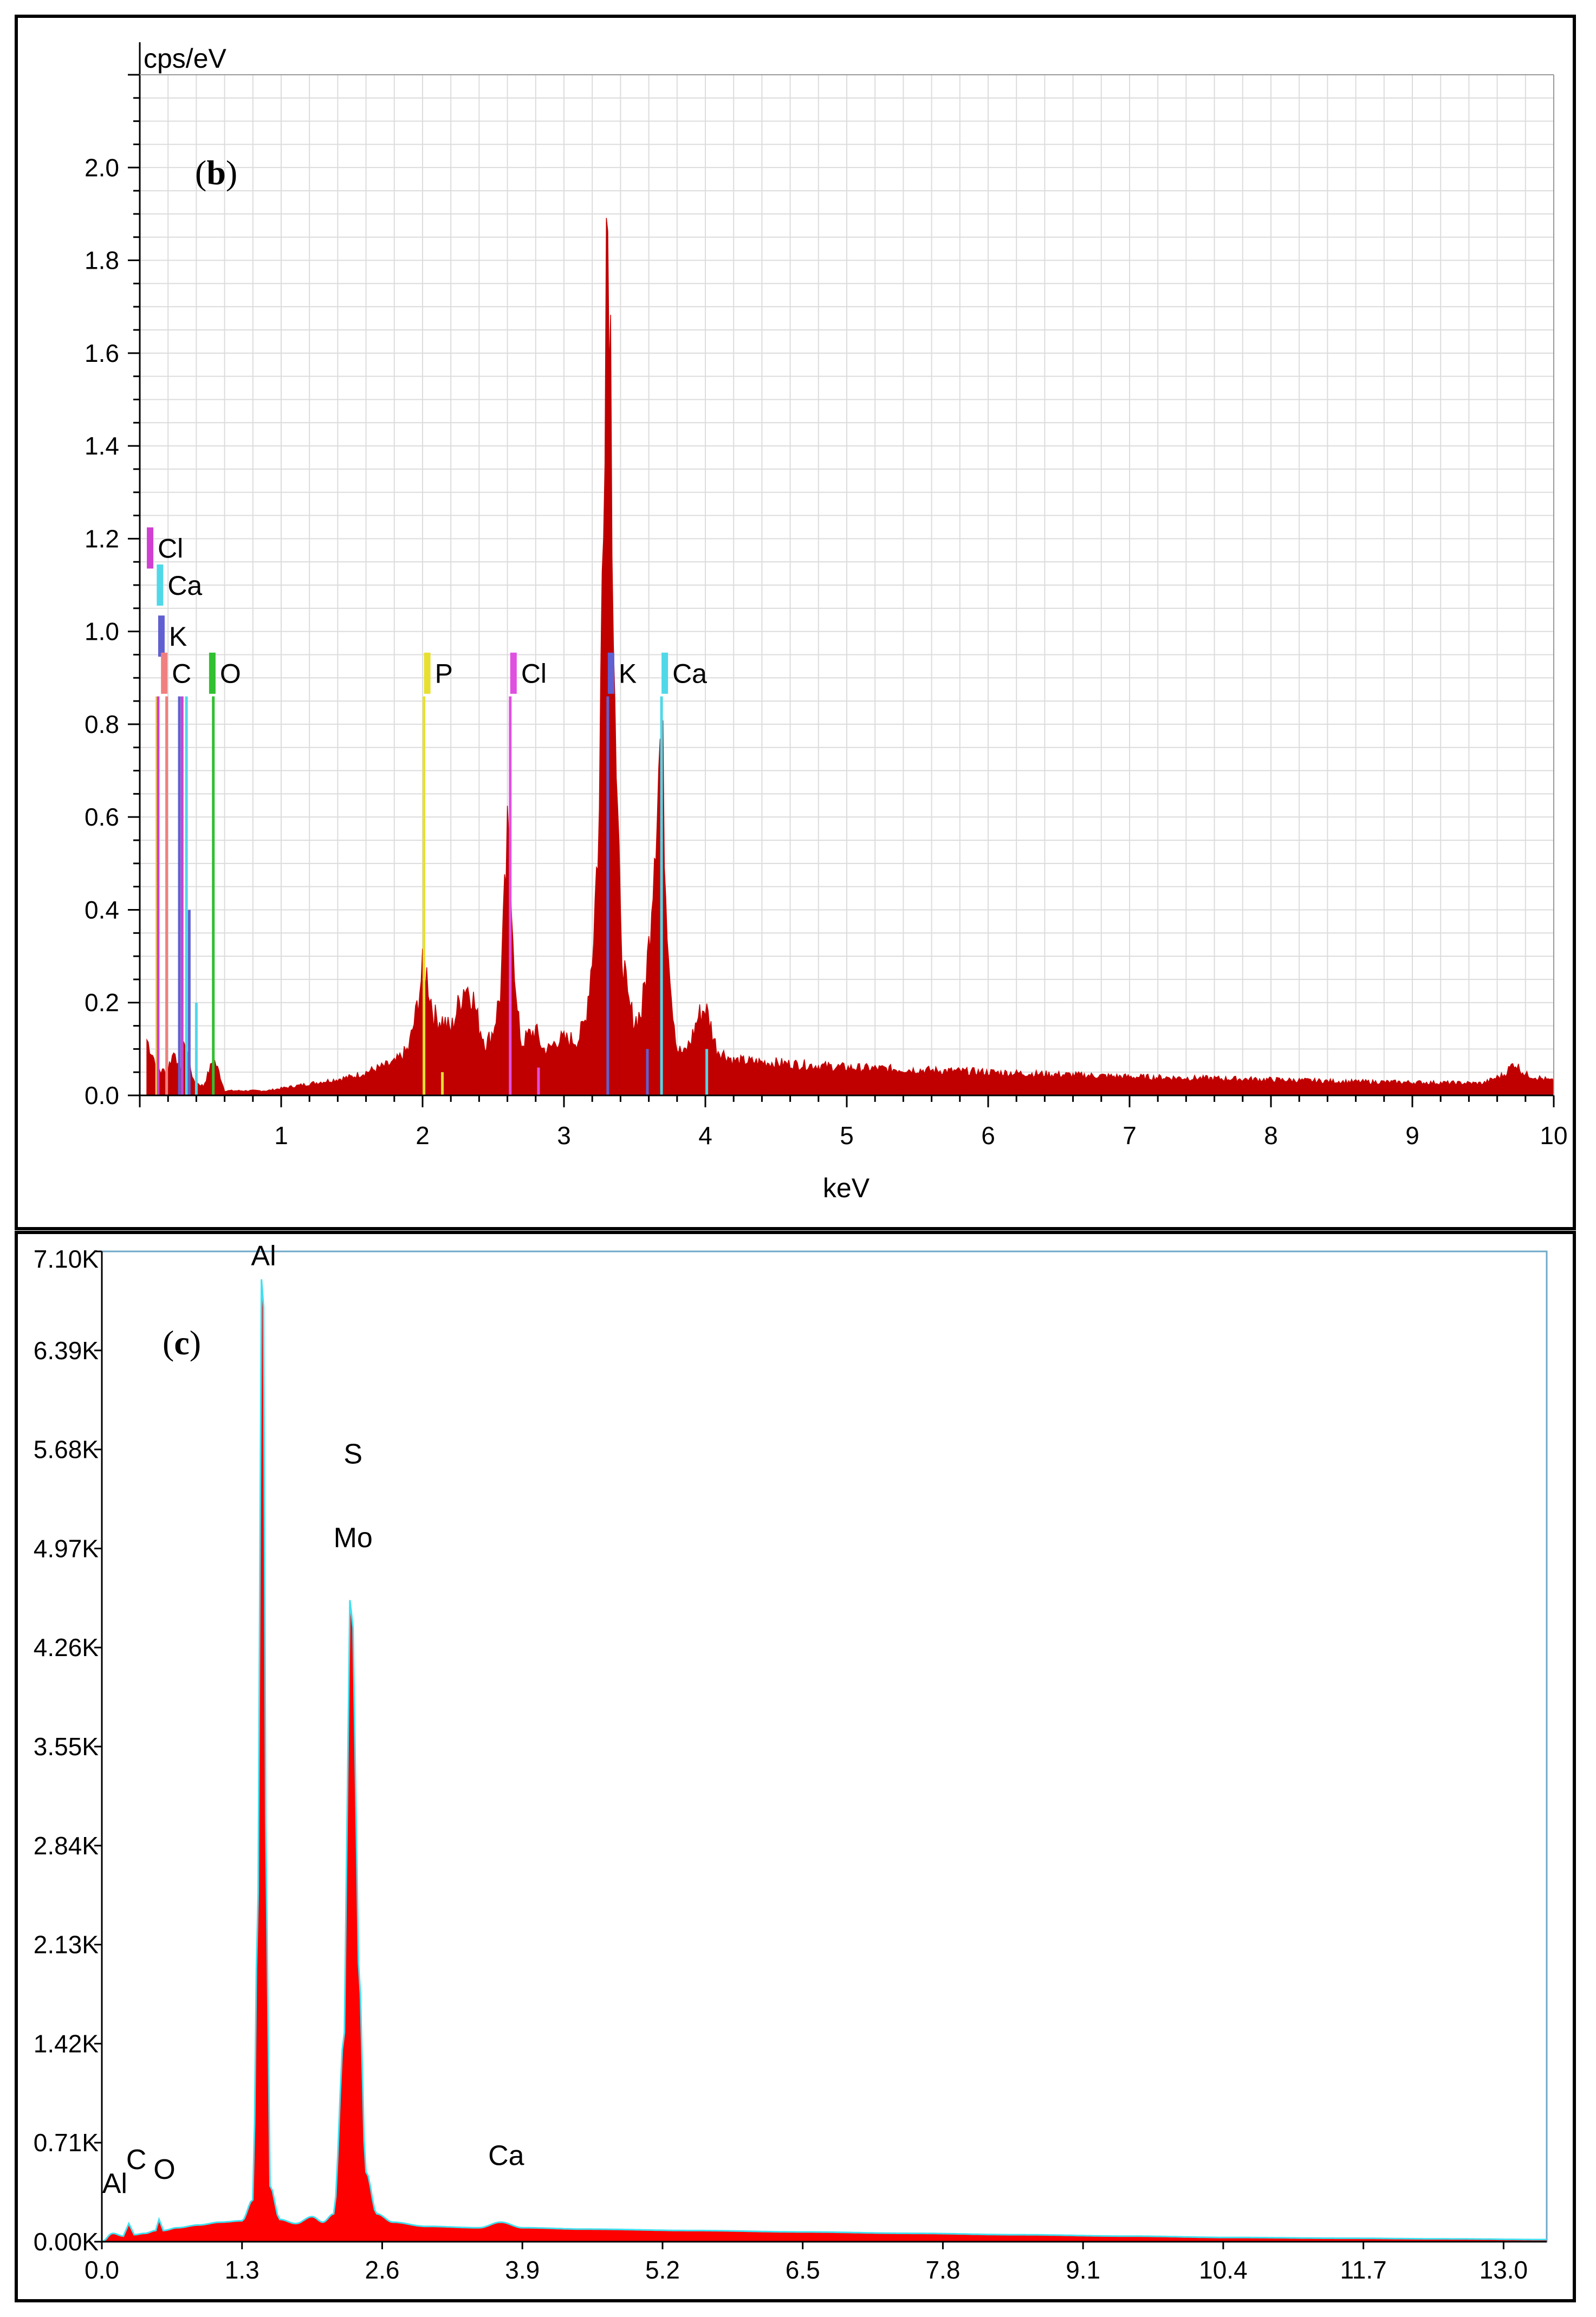 This screenshot has width=1596, height=2317. Describe the element at coordinates (663, 2270) in the screenshot. I see `x-tick-label: 5.2` at that location.